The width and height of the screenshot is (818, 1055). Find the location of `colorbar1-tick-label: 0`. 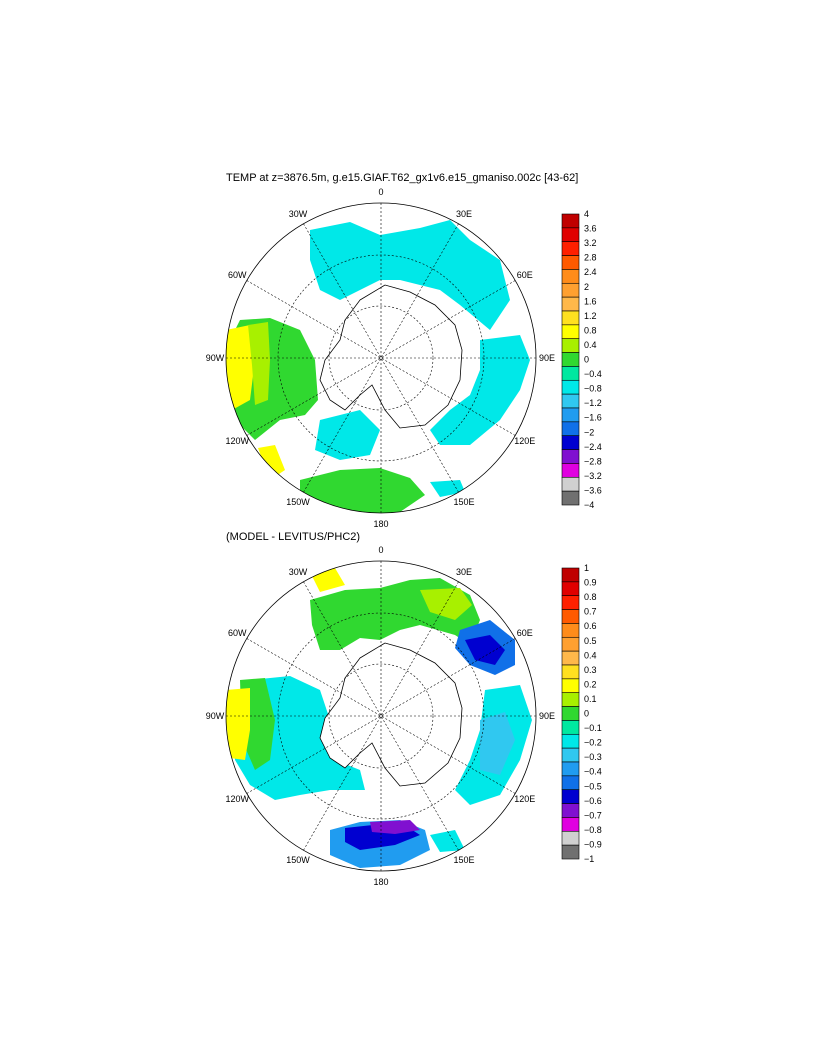

colorbar1-tick-label: 0 is located at coordinates (586, 360).